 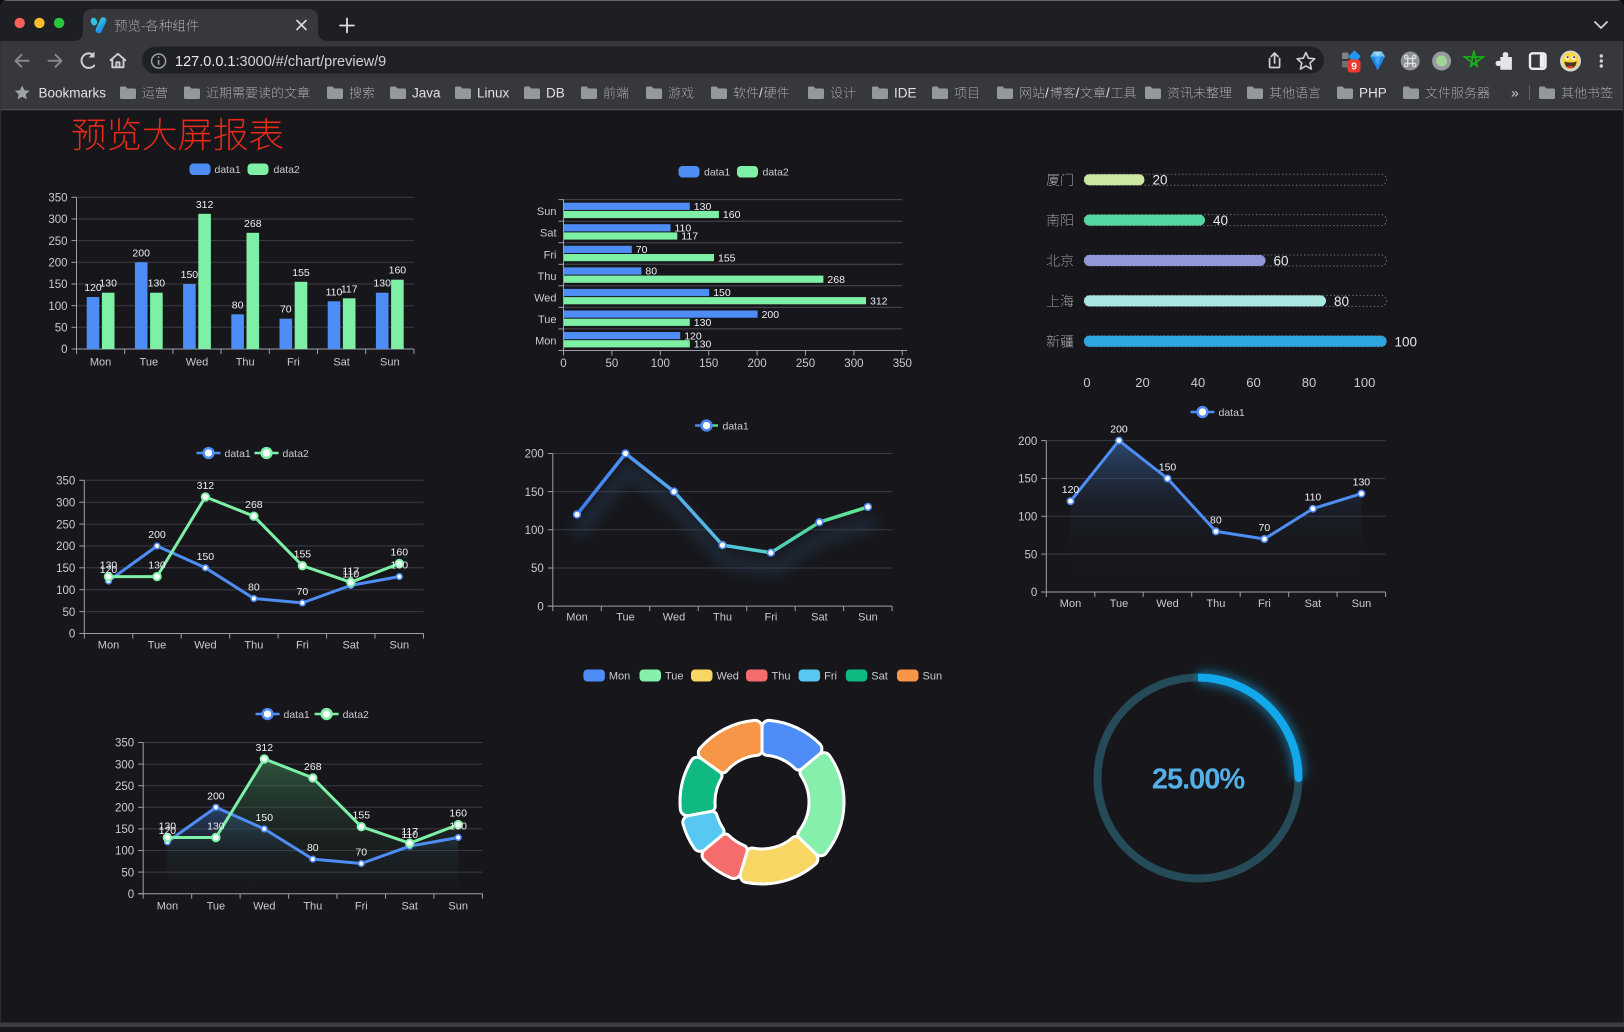 I want to click on svg-text: 117, so click(x=689, y=237).